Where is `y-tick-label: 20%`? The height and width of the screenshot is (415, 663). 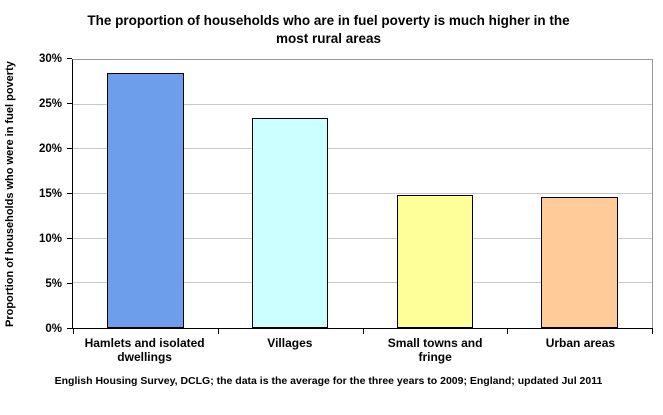 y-tick-label: 20% is located at coordinates (50, 149).